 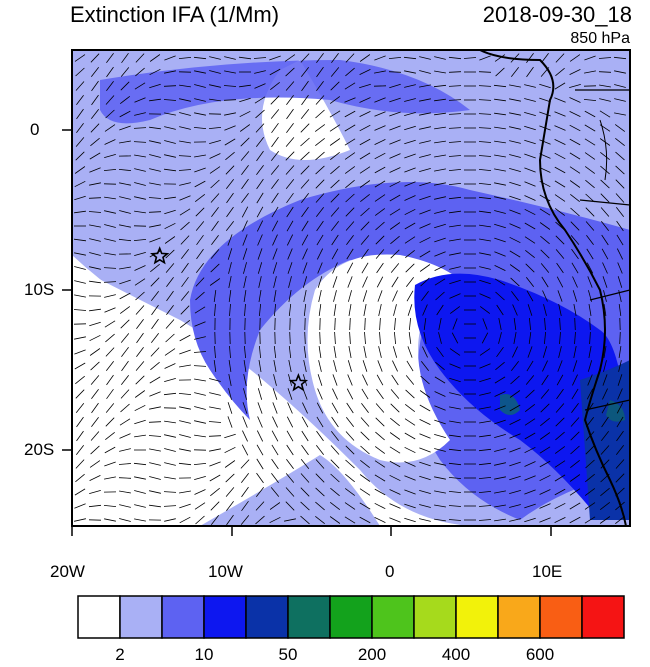 I want to click on lon-label-20w: 20W, so click(x=67, y=571).